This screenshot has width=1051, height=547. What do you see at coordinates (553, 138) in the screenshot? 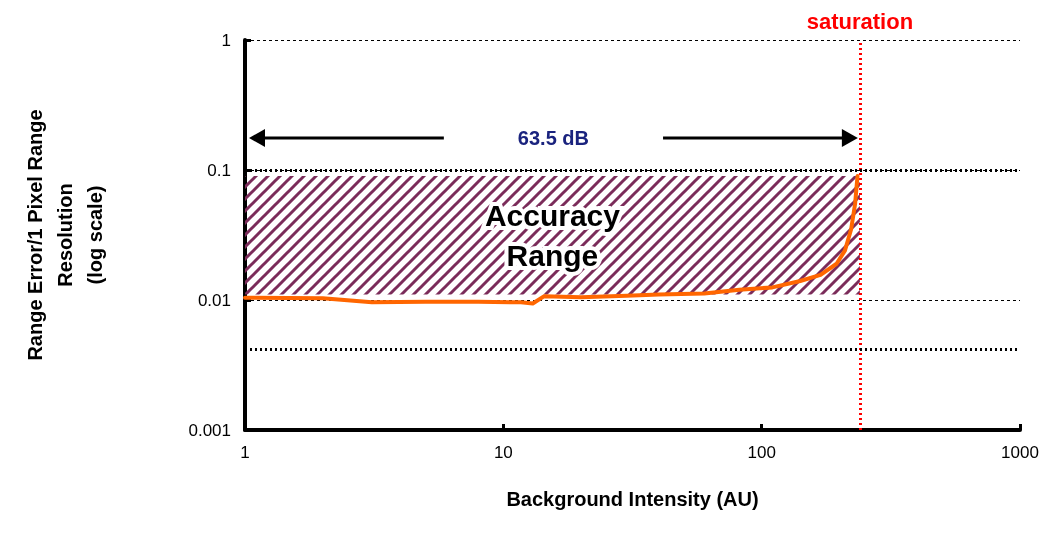
I see `annotation: 63.5 dB` at bounding box center [553, 138].